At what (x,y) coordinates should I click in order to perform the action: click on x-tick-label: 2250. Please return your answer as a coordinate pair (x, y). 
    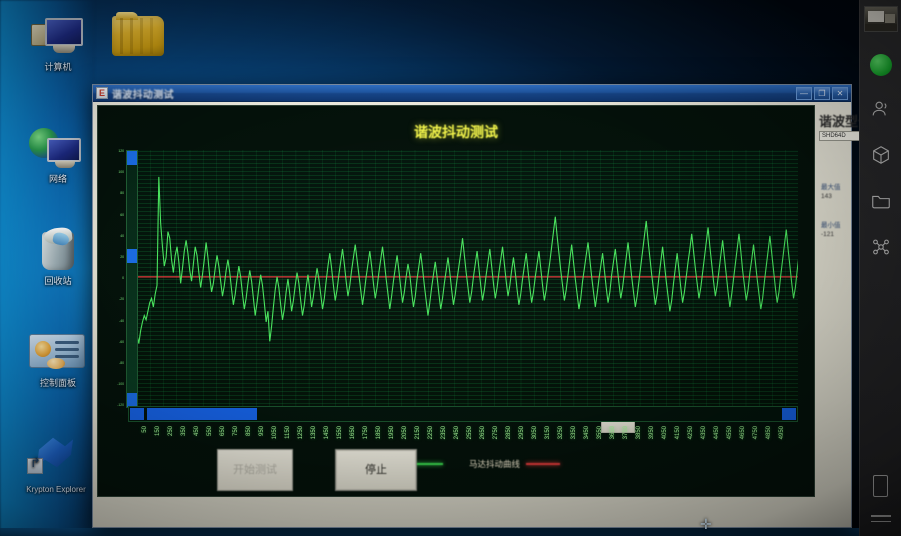
    Looking at the image, I should click on (431, 433).